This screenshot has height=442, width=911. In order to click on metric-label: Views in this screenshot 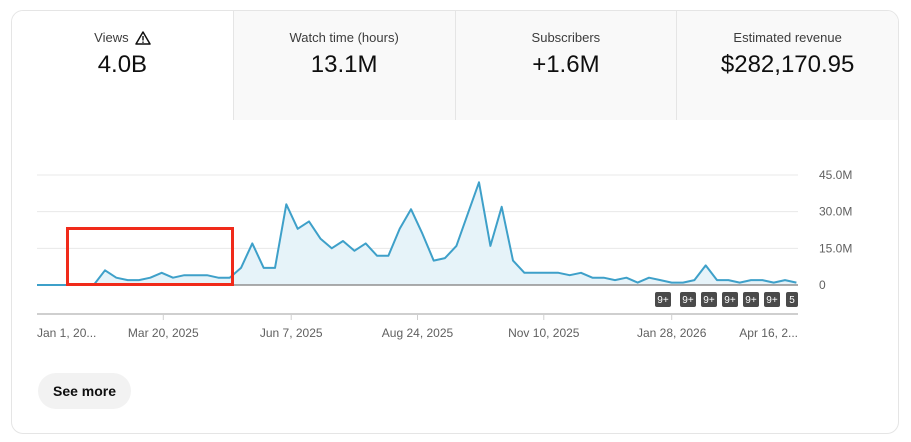, I will do `click(111, 37)`.